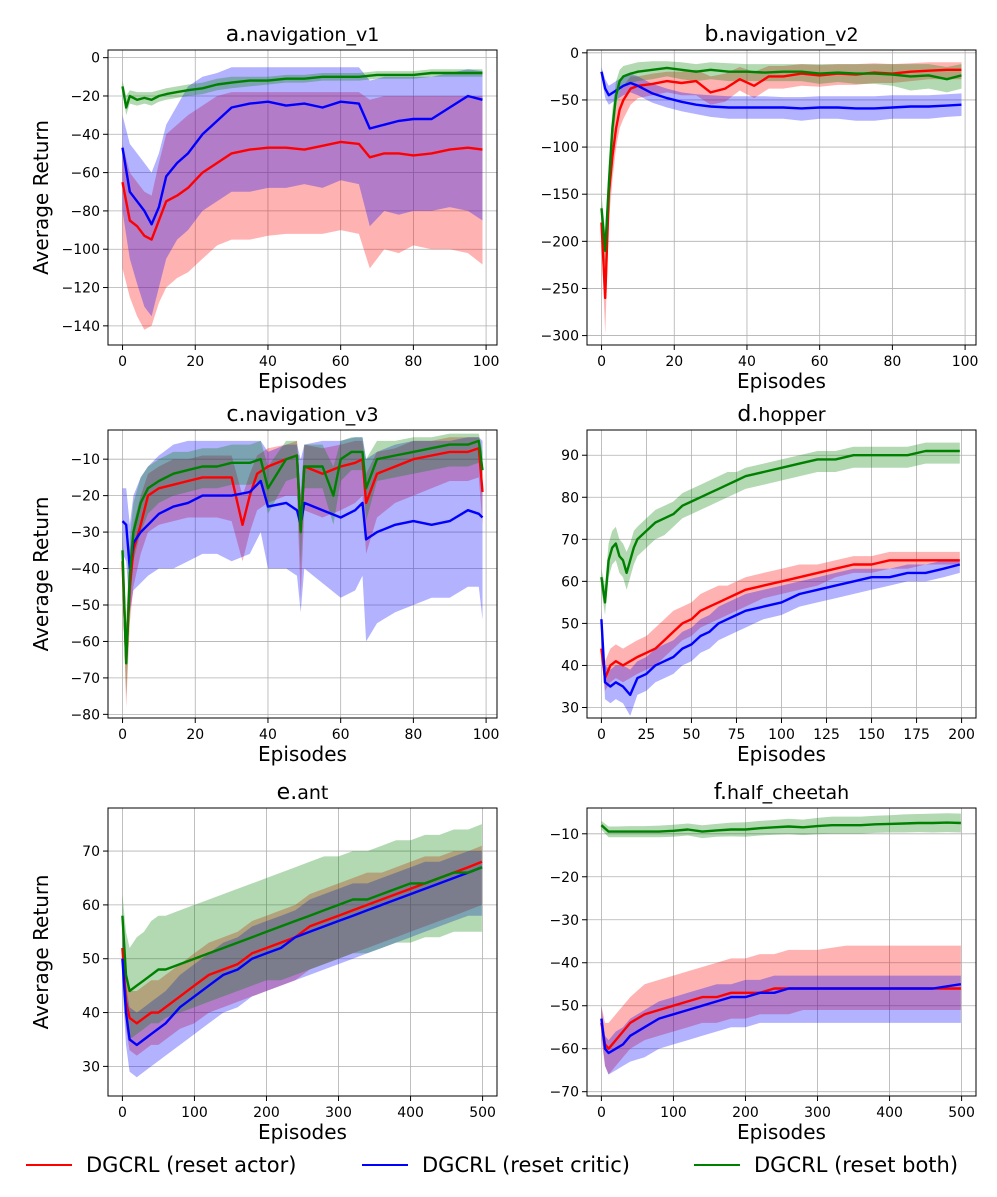 The image size is (997, 1197). What do you see at coordinates (871, 735) in the screenshot?
I see `x-tick-label: 150` at bounding box center [871, 735].